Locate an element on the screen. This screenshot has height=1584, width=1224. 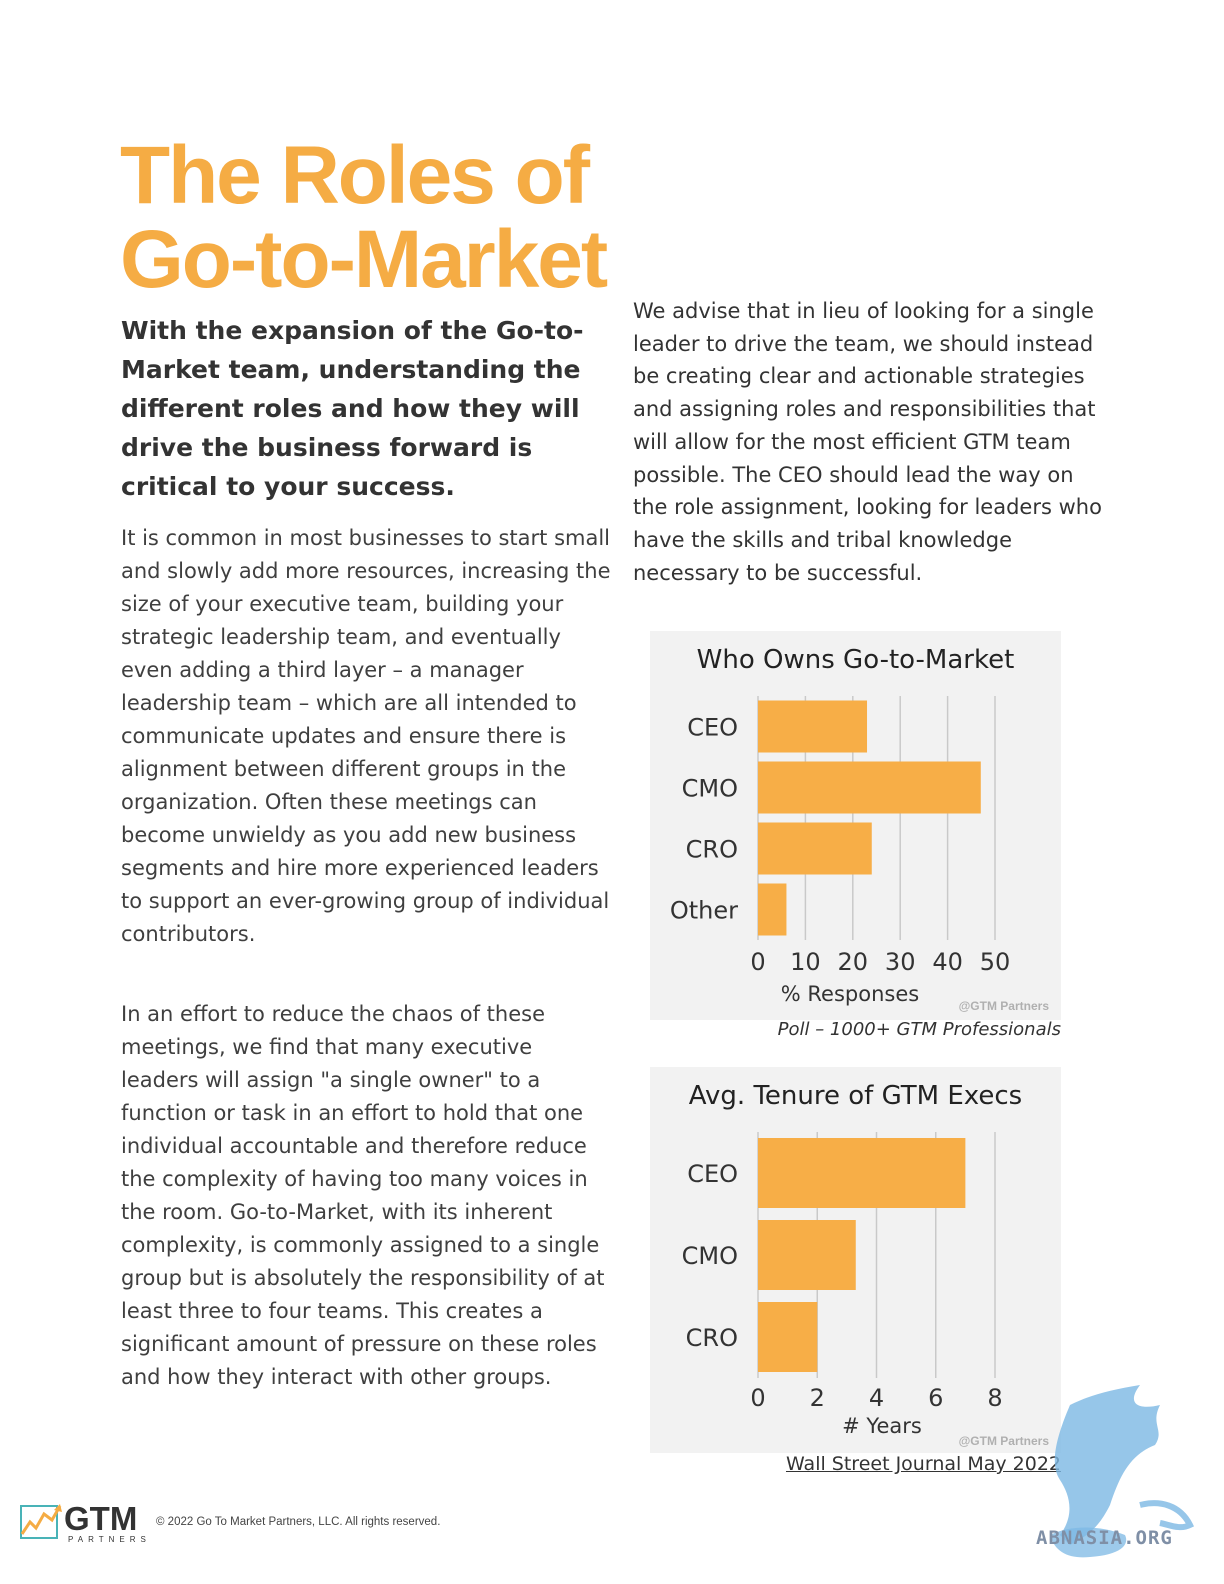
title-line-1: The Roles of is located at coordinates (355, 175).